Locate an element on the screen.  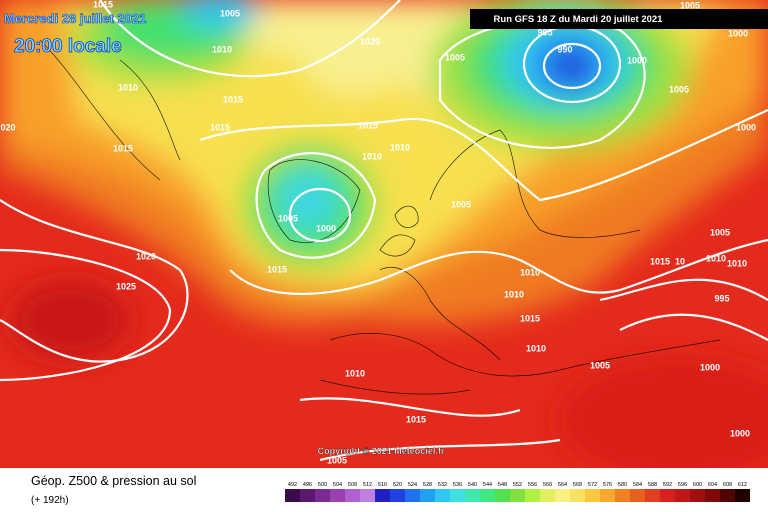
scale-label: 548 is located at coordinates (502, 485).